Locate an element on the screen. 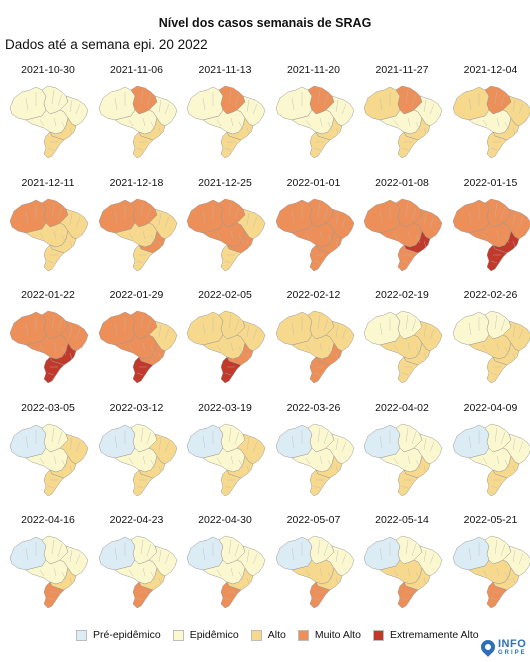 The height and width of the screenshot is (662, 530). map-panel: 2021-11-13 is located at coordinates (225, 116).